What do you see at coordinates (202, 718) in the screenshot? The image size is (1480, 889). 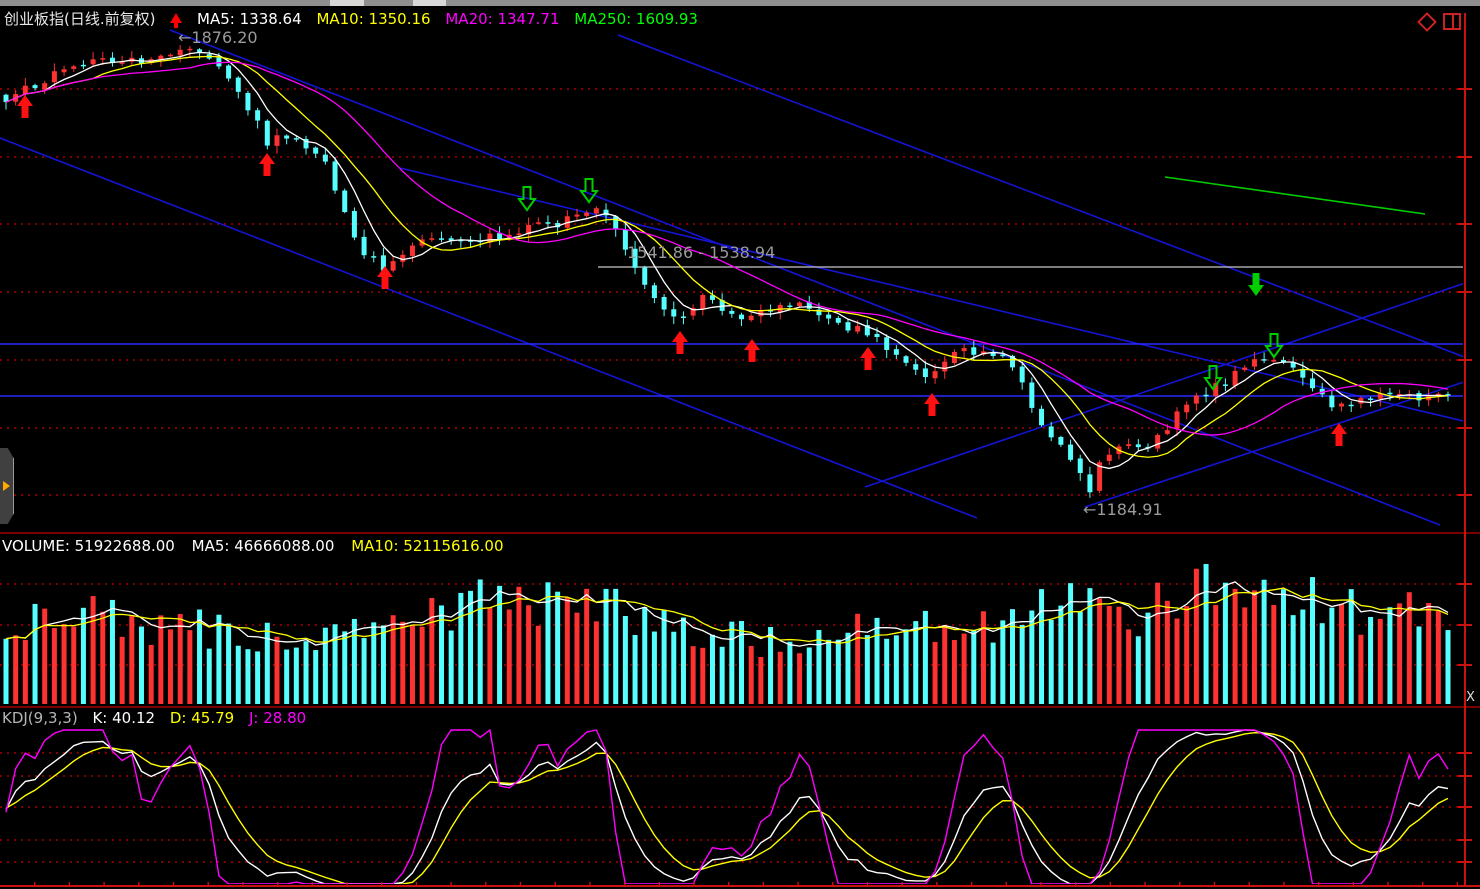 I see `kdj-d-value: D: 45.79` at bounding box center [202, 718].